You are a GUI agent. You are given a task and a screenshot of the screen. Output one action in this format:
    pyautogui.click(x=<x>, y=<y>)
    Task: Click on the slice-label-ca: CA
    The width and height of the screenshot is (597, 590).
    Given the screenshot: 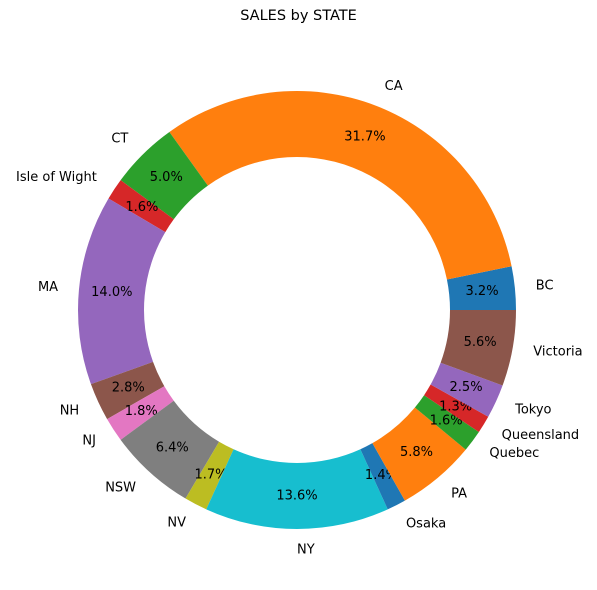 What is the action you would take?
    pyautogui.click(x=394, y=86)
    